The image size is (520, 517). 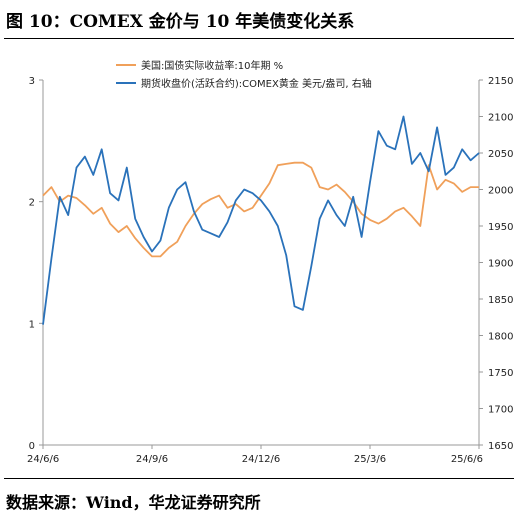 I want to click on x-tick-label: 24/9/6, so click(x=152, y=459).